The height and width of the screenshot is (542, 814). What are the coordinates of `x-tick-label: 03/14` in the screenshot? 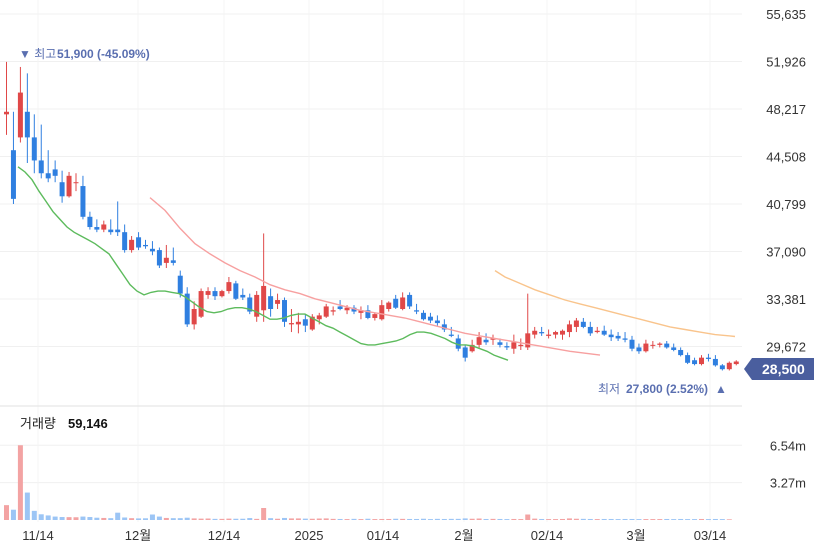 It's located at (710, 535).